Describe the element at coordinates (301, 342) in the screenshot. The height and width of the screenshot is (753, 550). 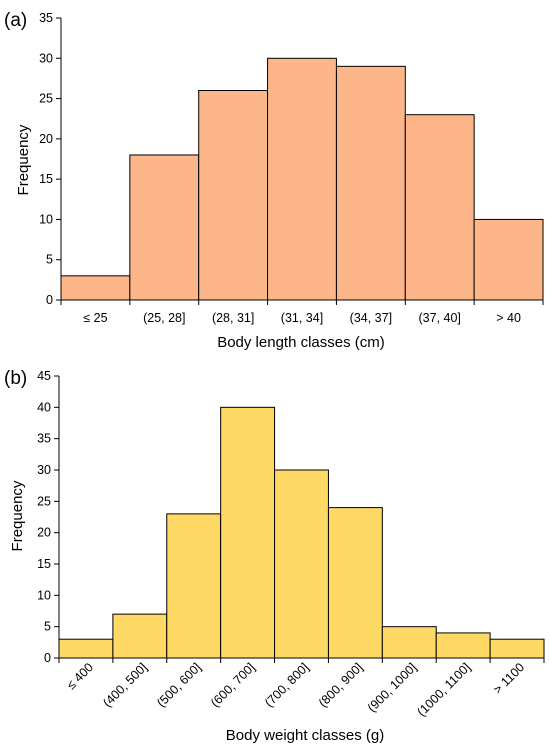
I see `panel-a-x-axis-title: Body length classes (cm)` at that location.